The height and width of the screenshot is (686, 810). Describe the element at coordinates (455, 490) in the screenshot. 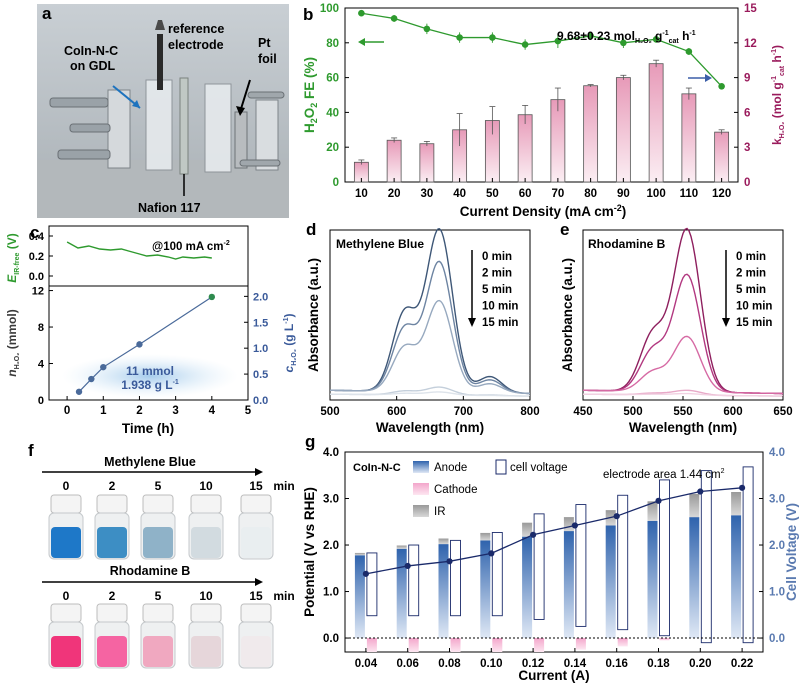

I see `legend-label-cathode: Cathode` at that location.